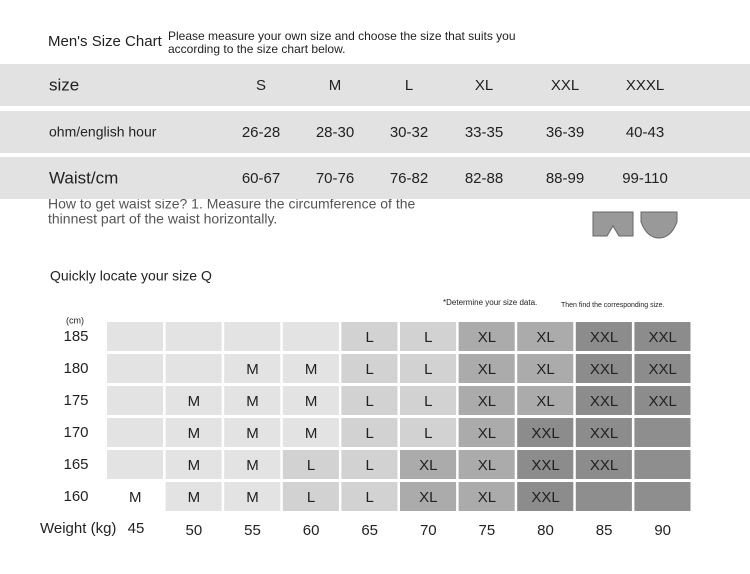 This screenshot has width=750, height=574. I want to click on waist-note: thinnest part of the waist horizontally., so click(162, 219).